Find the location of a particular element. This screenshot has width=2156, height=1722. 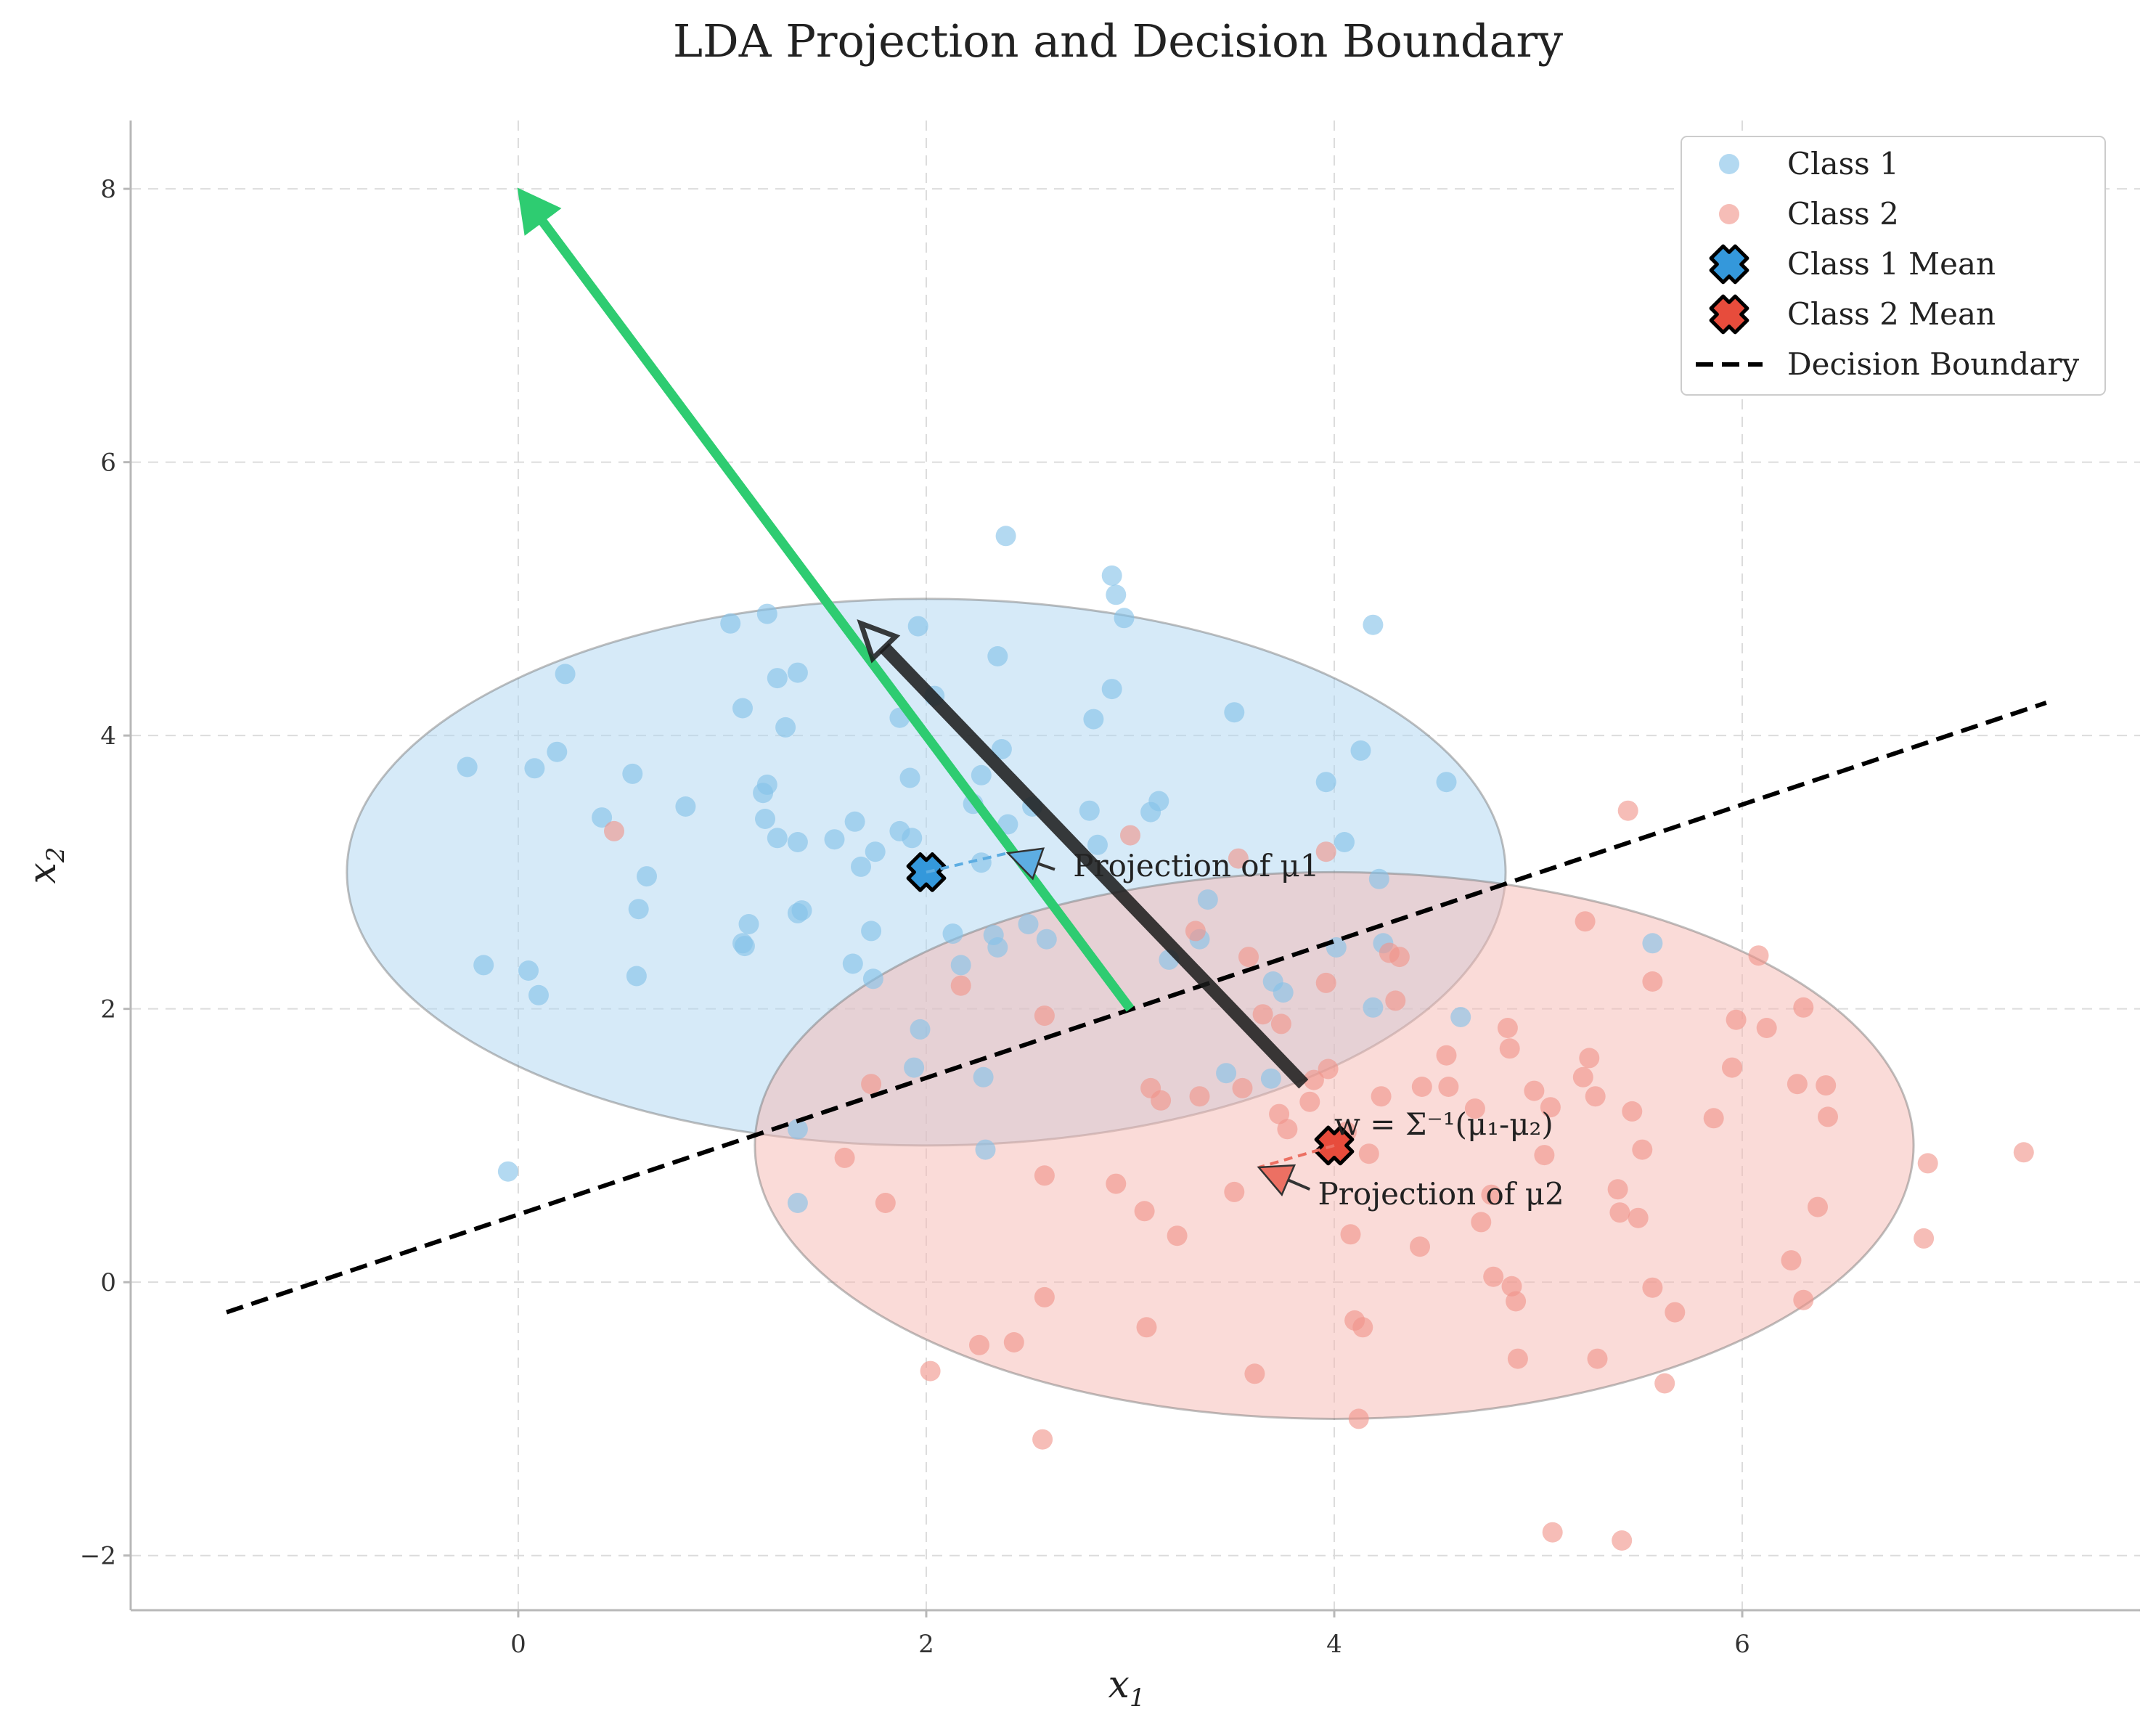

y-tick-label: −2 is located at coordinates (98, 1556).